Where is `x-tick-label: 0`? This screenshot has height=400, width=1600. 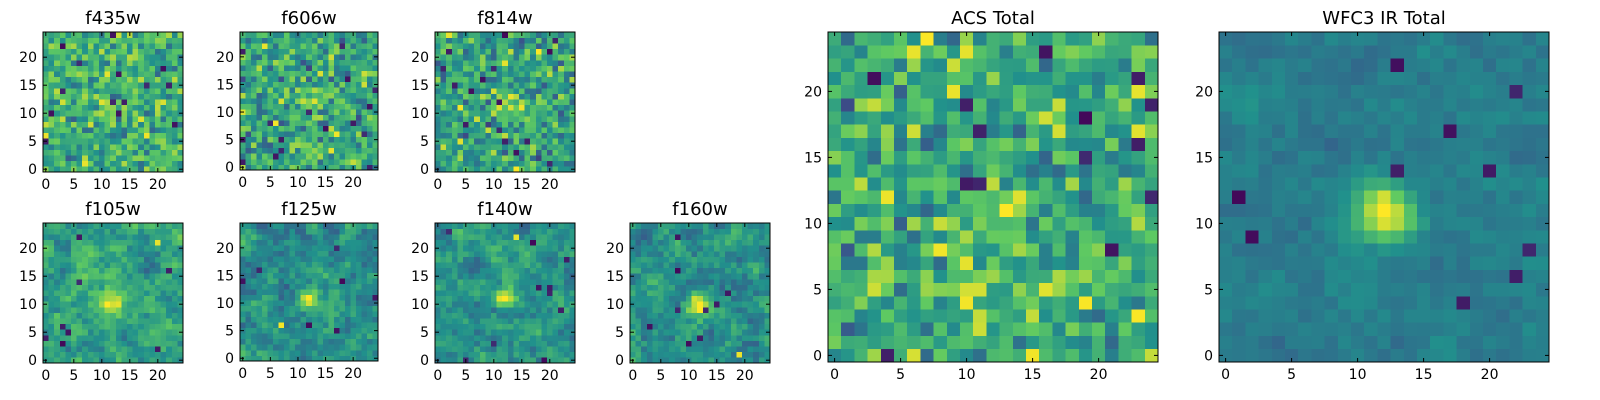
x-tick-label: 0 is located at coordinates (437, 185).